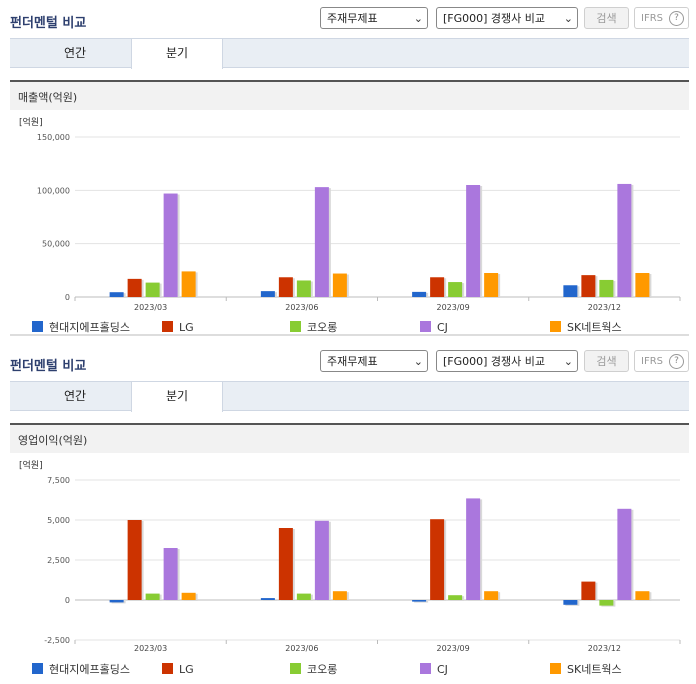 Image resolution: width=696 pixels, height=684 pixels. Describe the element at coordinates (53, 137) in the screenshot. I see `y-tick-label: 150,000` at that location.